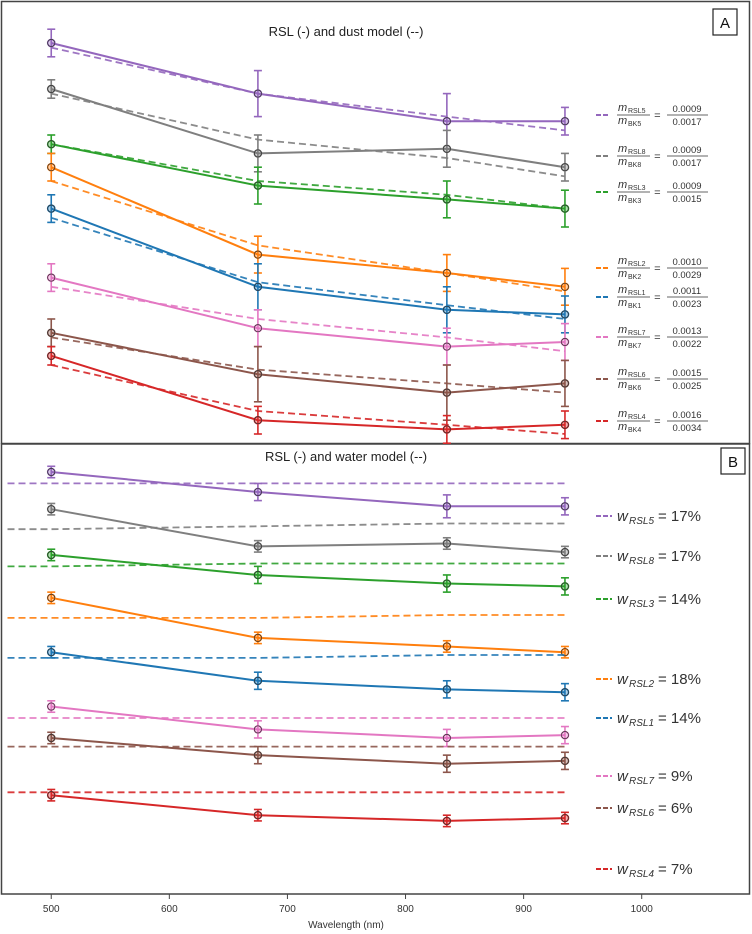 The height and width of the screenshot is (934, 752). What do you see at coordinates (641, 874) in the screenshot?
I see `legend-subscript: RSL4` at bounding box center [641, 874].